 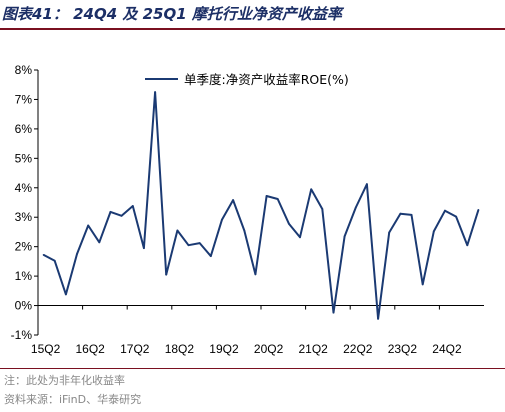 What do you see at coordinates (135, 349) in the screenshot?
I see `x-tick-label: 17Q2` at bounding box center [135, 349].